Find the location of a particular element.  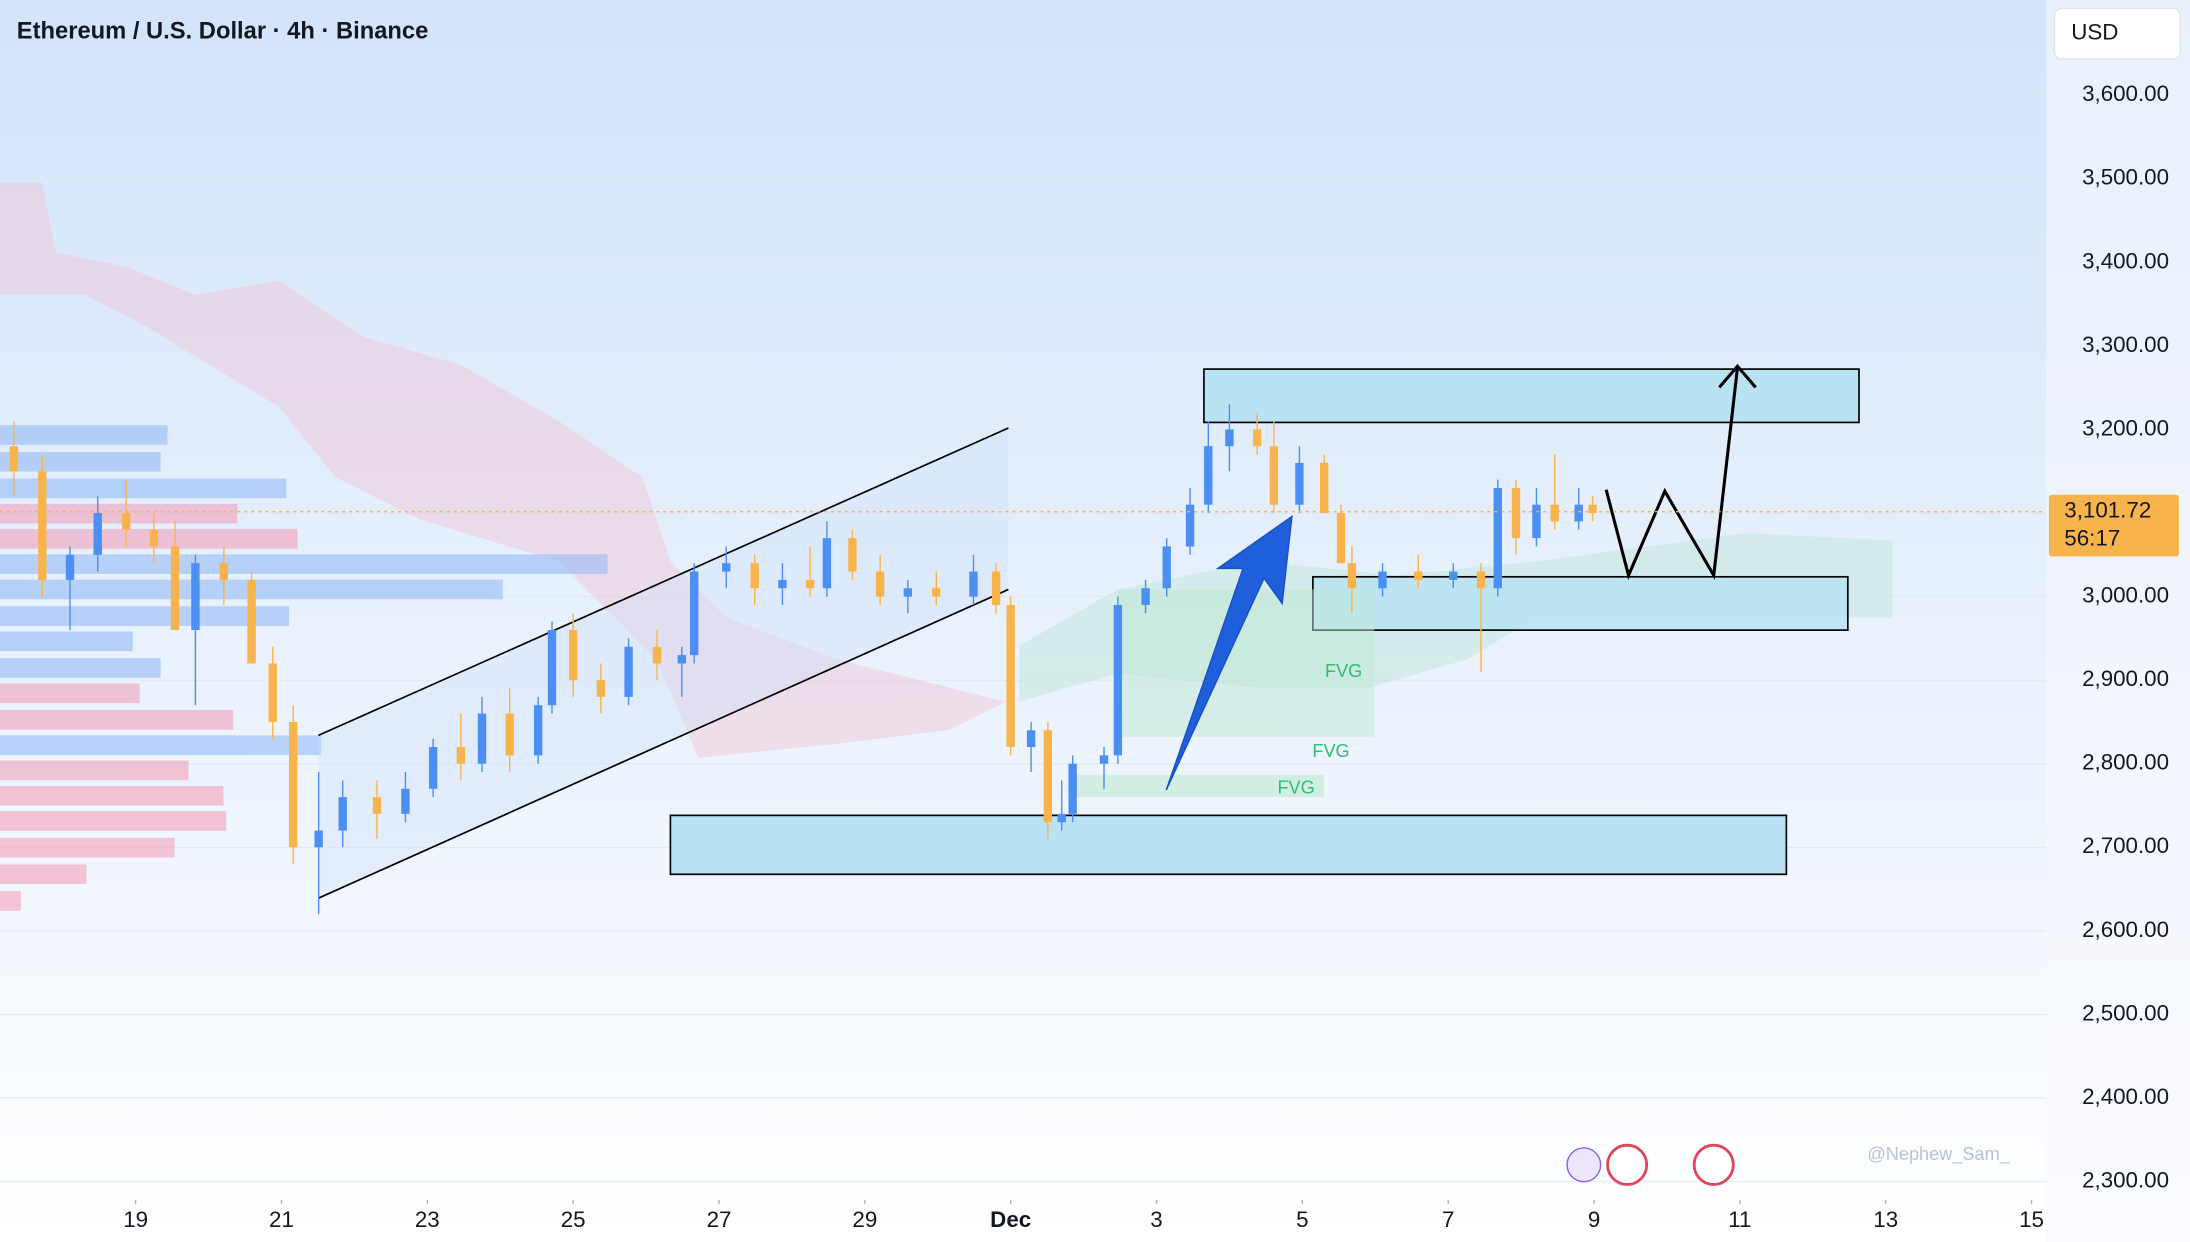

currency-button is located at coordinates (2117, 33).